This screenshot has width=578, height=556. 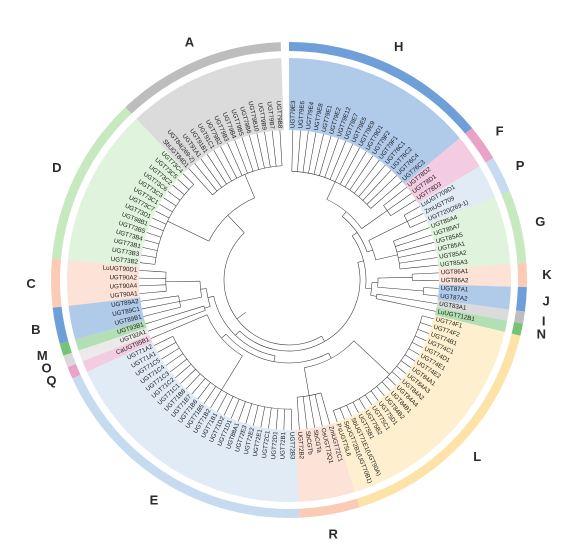 What do you see at coordinates (442, 171) in the screenshot?
I see `clade-sector-f` at bounding box center [442, 171].